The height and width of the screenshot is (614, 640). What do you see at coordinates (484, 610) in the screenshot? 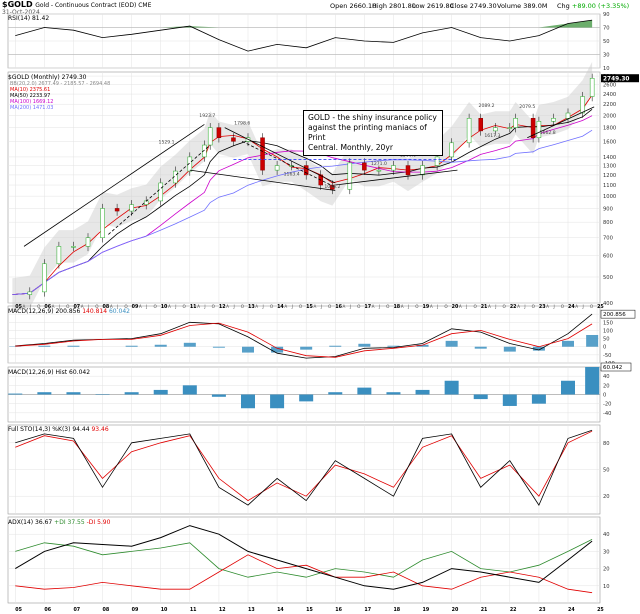
I see `bottom-year-label-21: 21` at bounding box center [484, 610].